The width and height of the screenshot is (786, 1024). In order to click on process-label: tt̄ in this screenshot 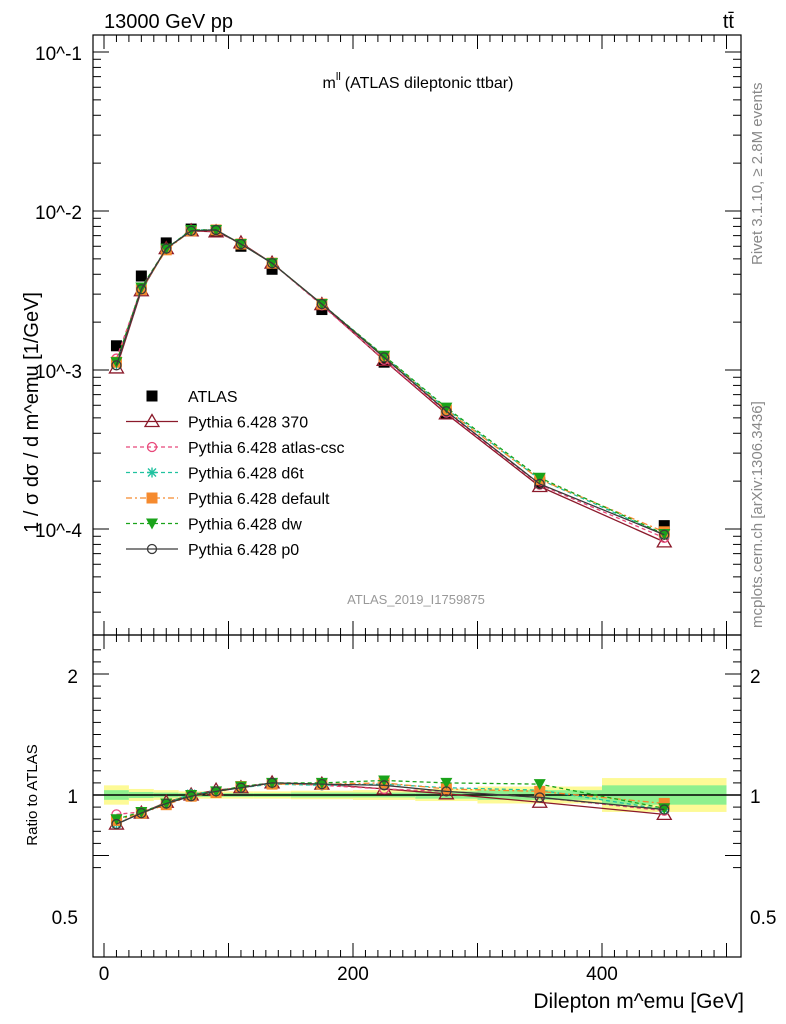, I will do `click(729, 22)`.